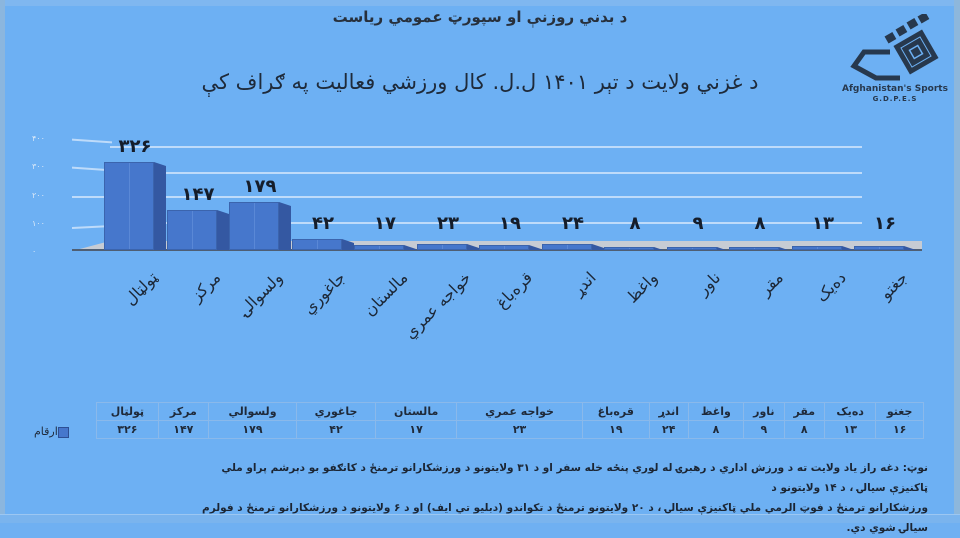  What do you see at coordinates (615, 429) in the screenshot?
I see `table-cell: ۱۹` at bounding box center [615, 429].